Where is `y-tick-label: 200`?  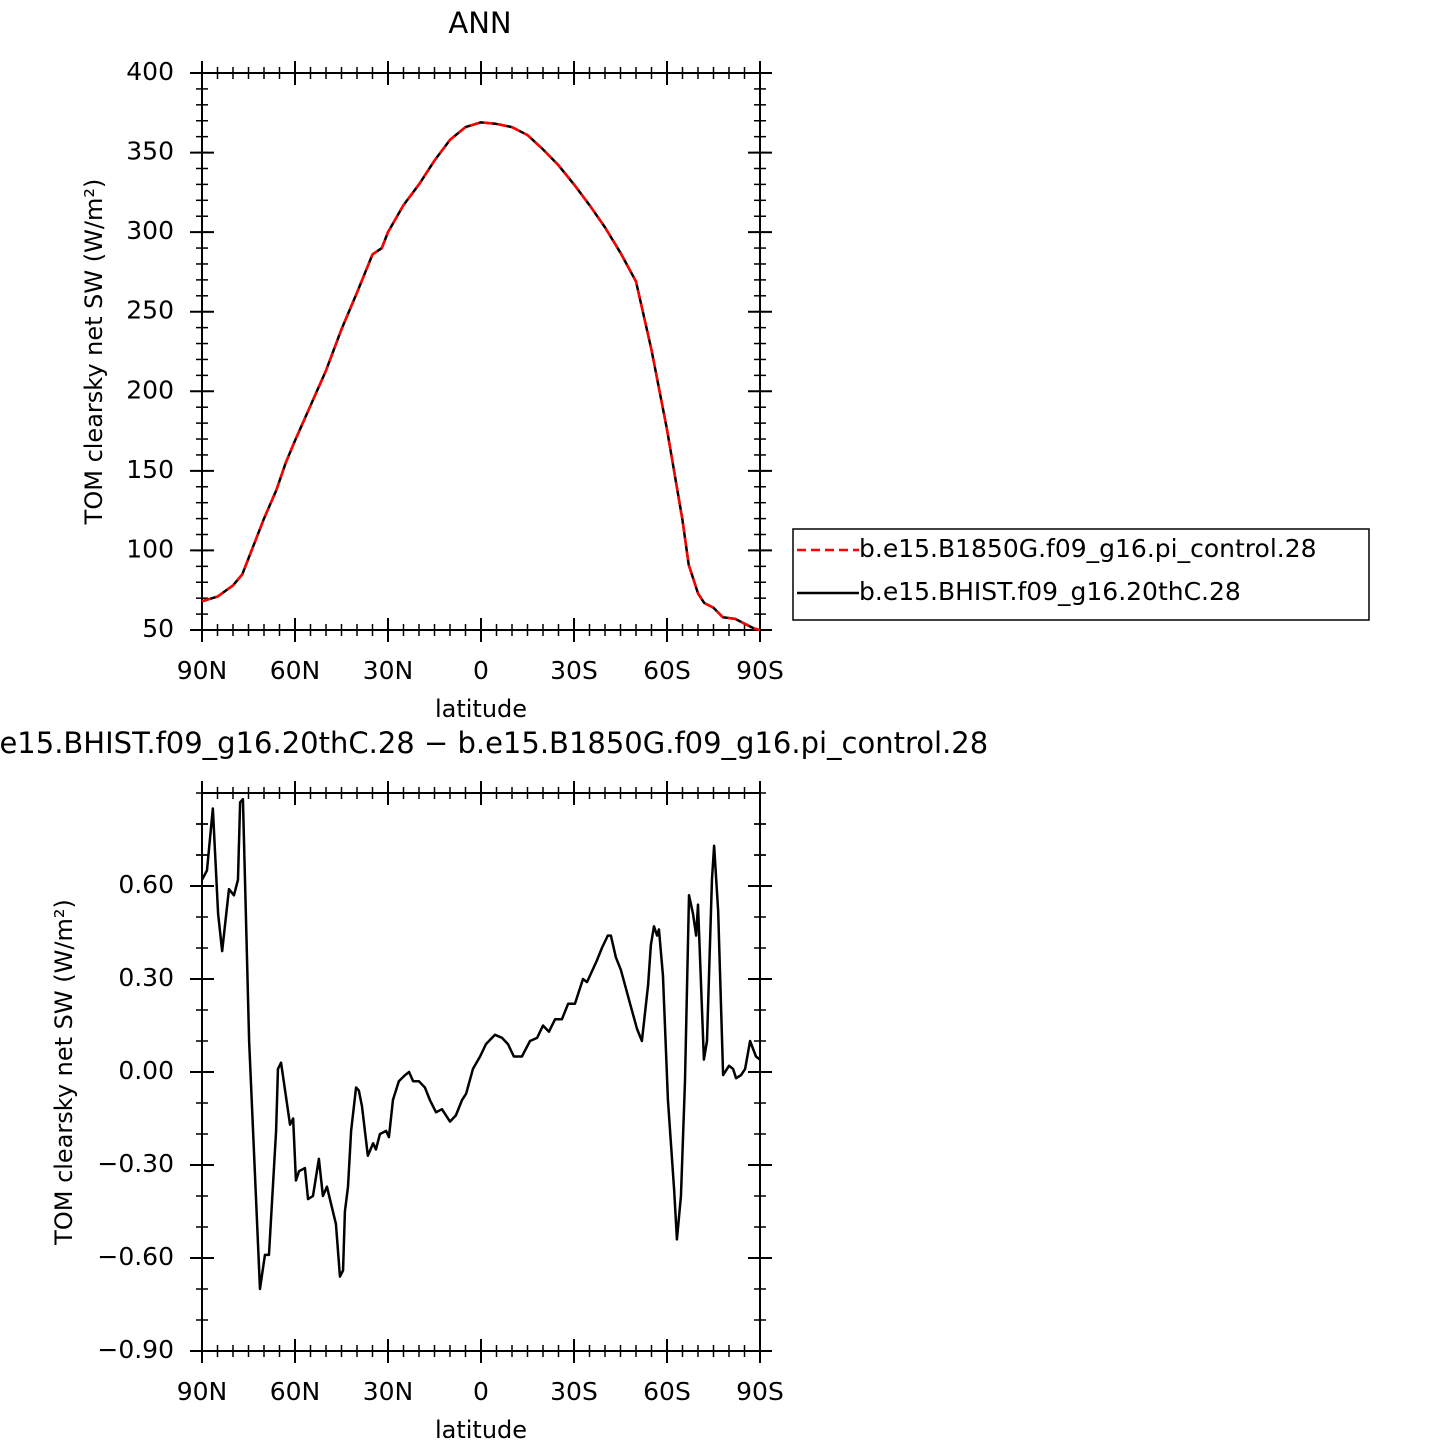
y-tick-label: 200 is located at coordinates (150, 389).